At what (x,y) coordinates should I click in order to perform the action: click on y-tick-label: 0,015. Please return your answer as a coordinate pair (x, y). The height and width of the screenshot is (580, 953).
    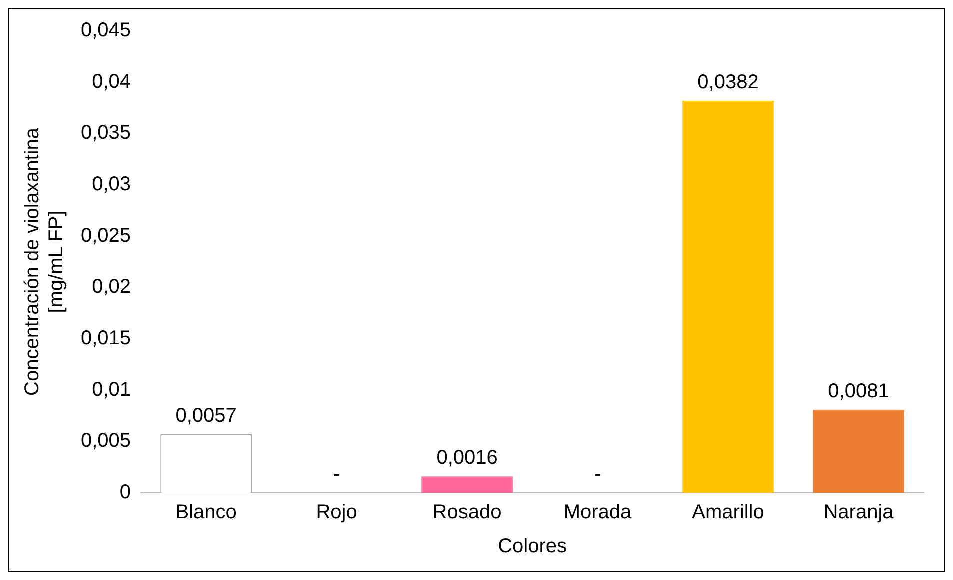
    Looking at the image, I should click on (106, 339).